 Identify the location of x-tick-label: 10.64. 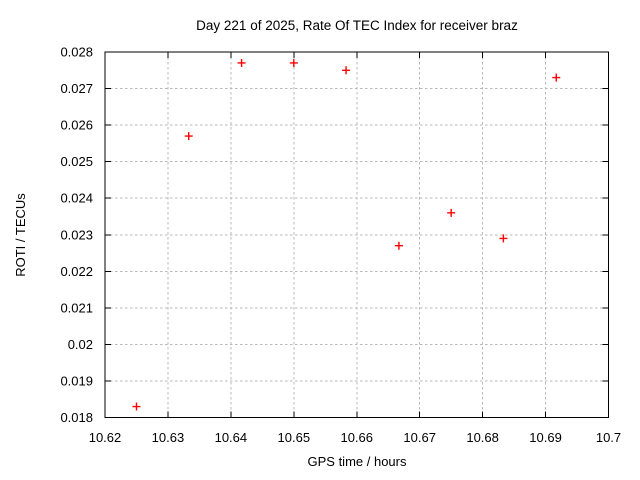
(231, 437).